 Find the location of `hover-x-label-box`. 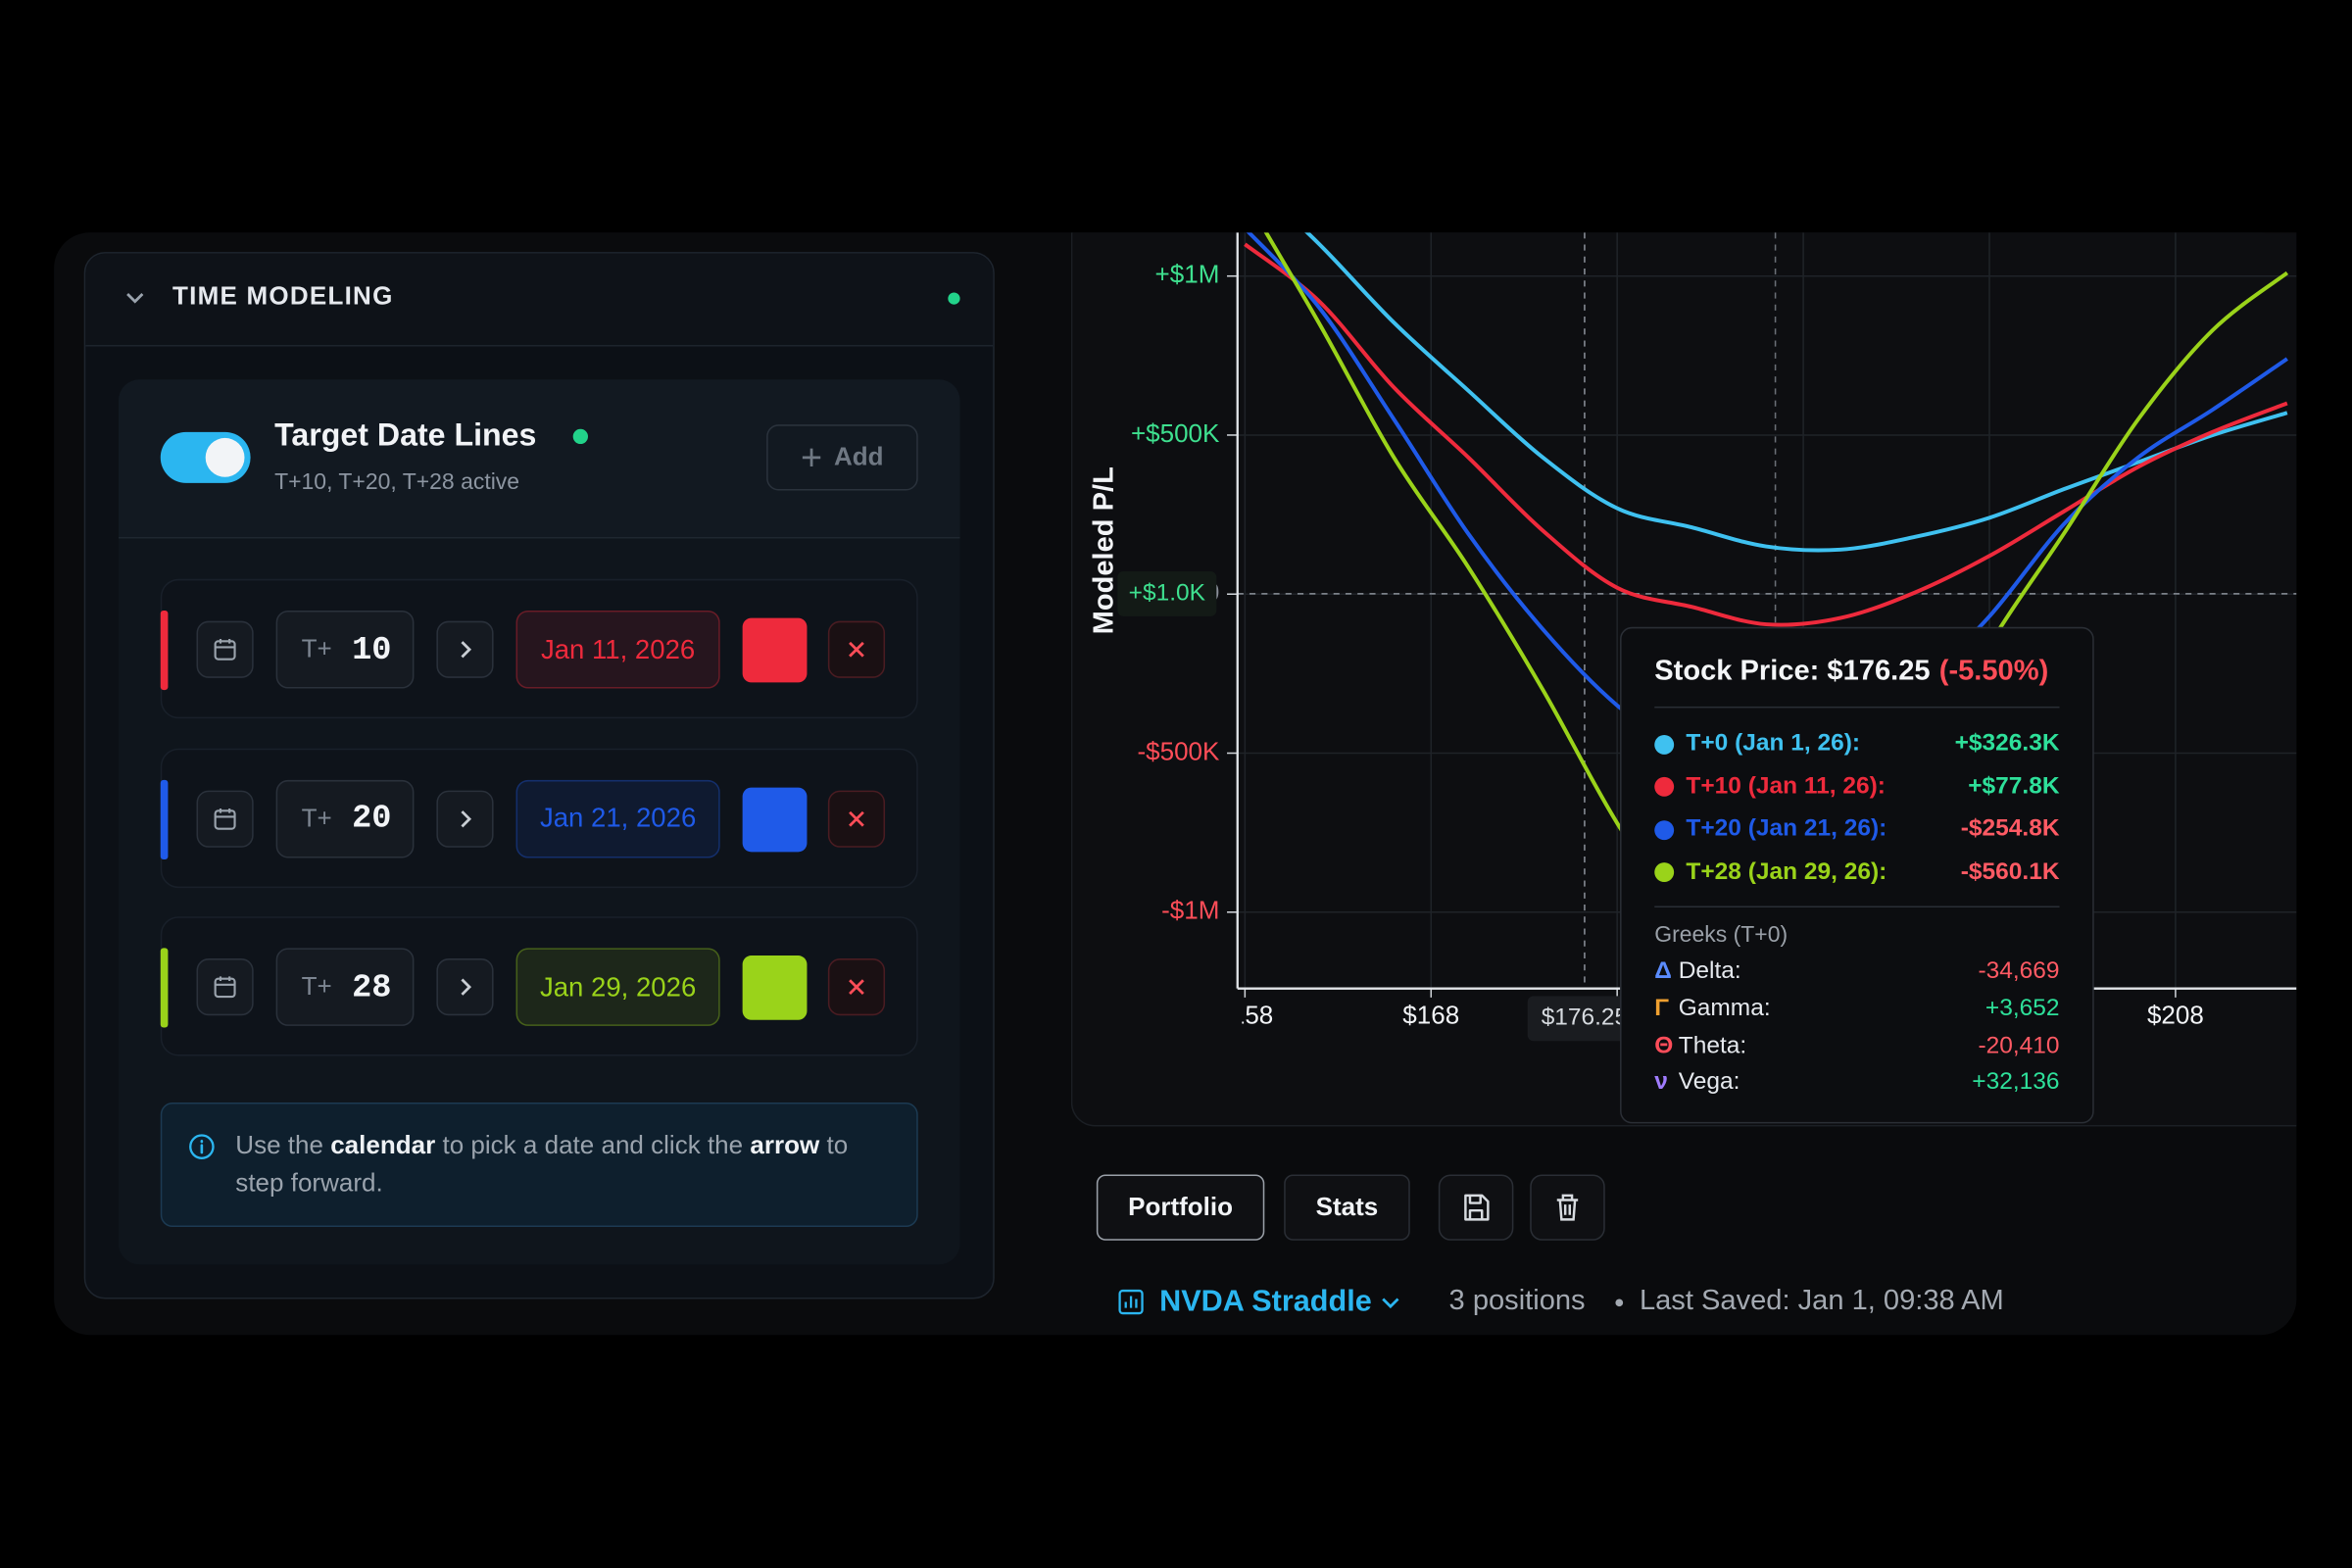

hover-x-label-box is located at coordinates (1584, 1019).